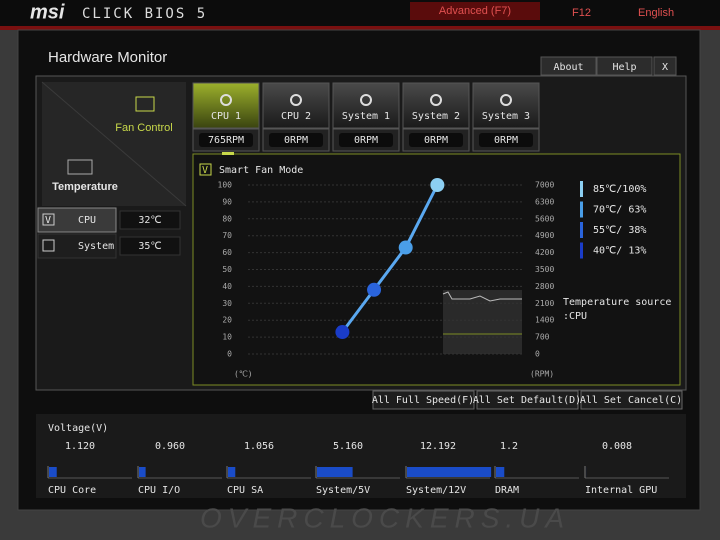  What do you see at coordinates (581, 13) in the screenshot?
I see `screenshot-key: F12` at bounding box center [581, 13].